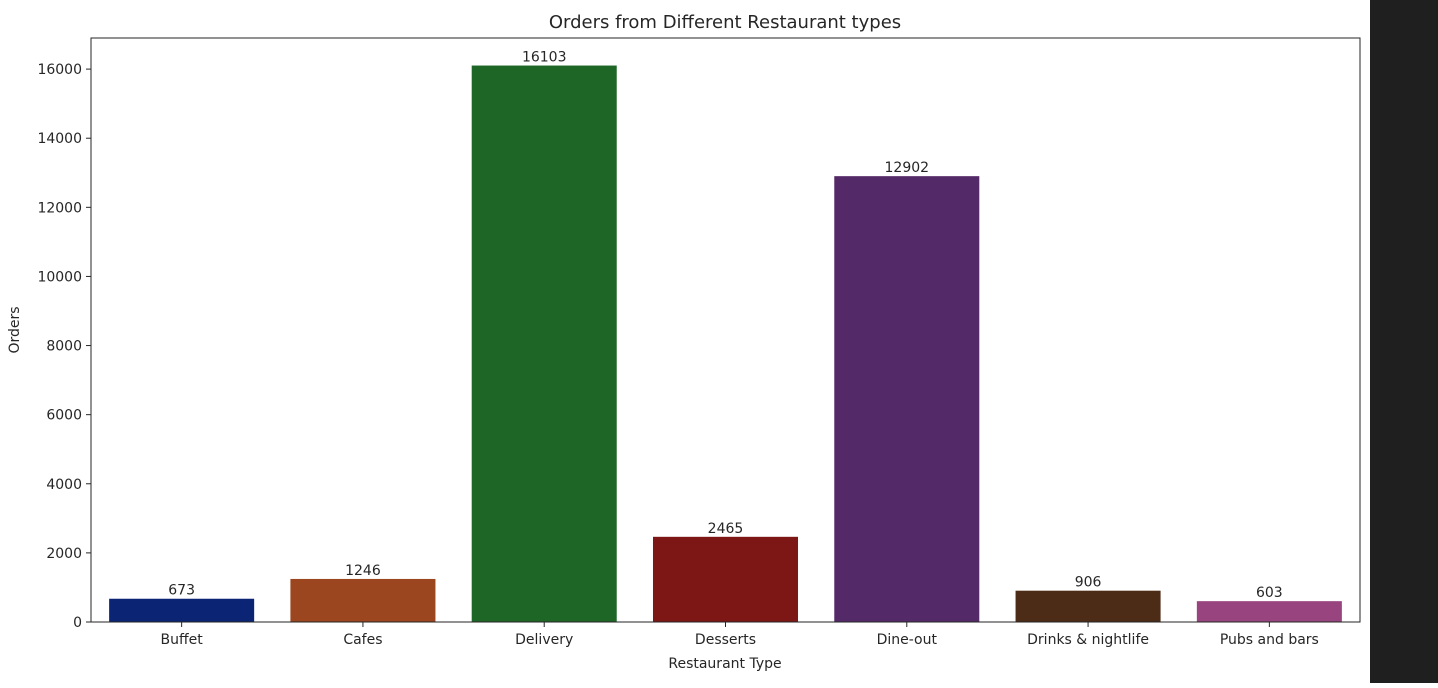  Describe the element at coordinates (182, 640) in the screenshot. I see `x-tick-label: Buffet` at that location.